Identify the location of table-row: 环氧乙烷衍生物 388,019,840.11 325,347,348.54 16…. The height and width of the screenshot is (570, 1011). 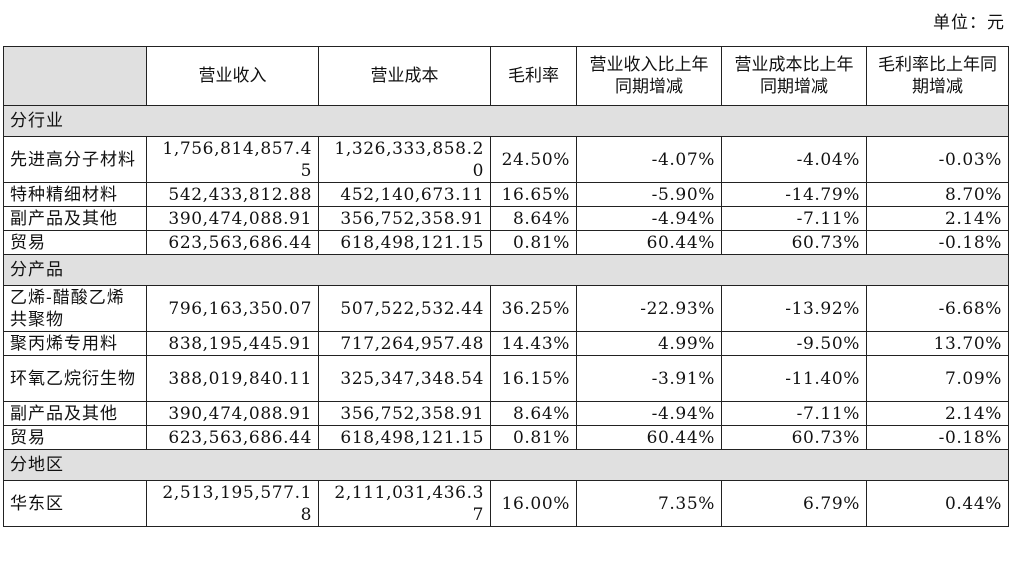
(506, 378).